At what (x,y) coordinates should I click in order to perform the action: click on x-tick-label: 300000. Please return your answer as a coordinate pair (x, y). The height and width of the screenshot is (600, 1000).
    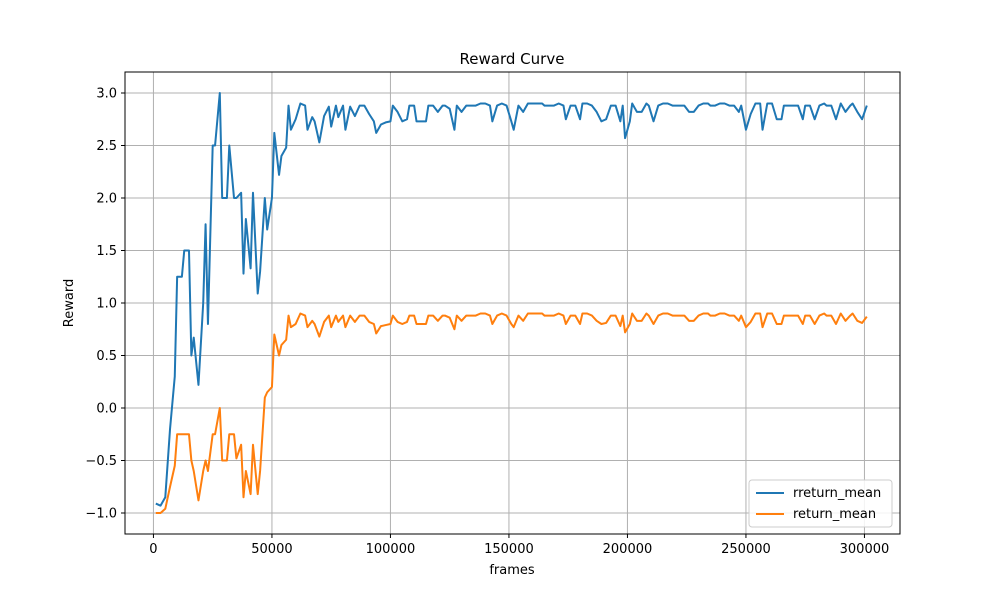
    Looking at the image, I should click on (865, 549).